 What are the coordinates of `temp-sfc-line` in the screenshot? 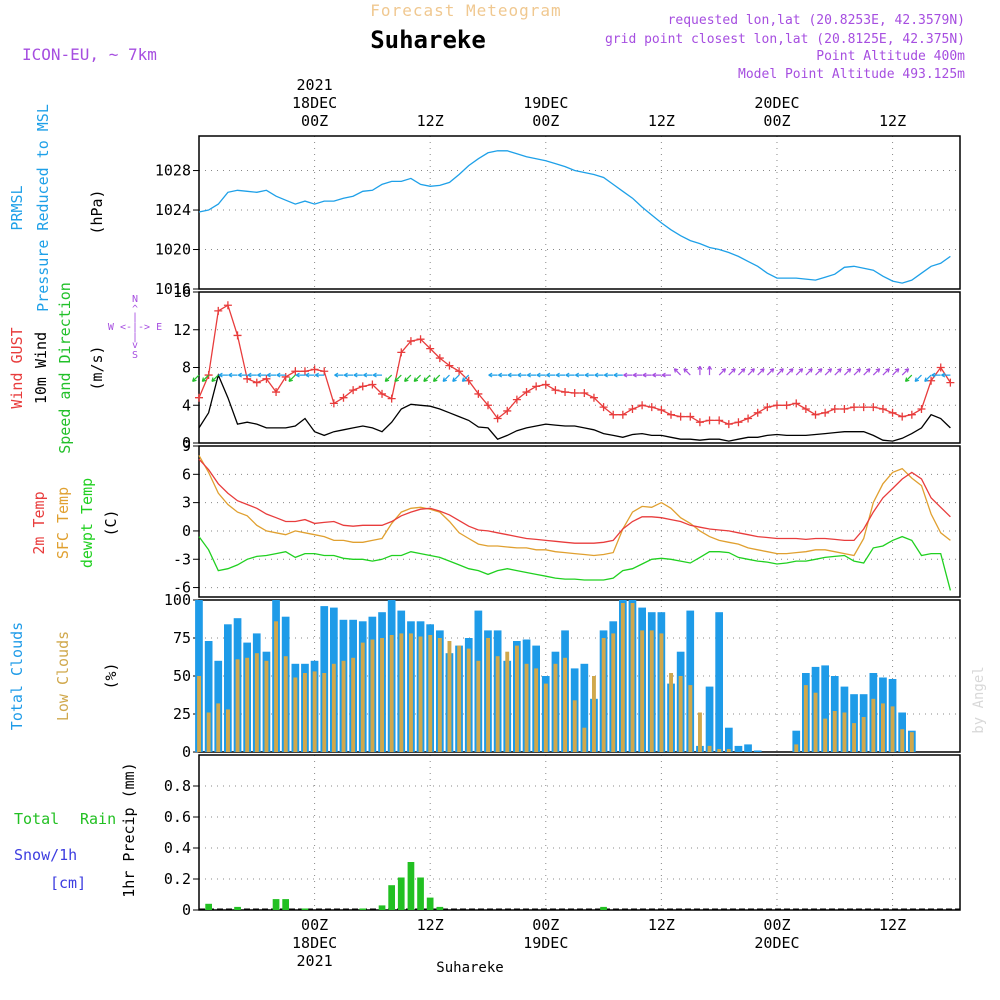 It's located at (574, 506).